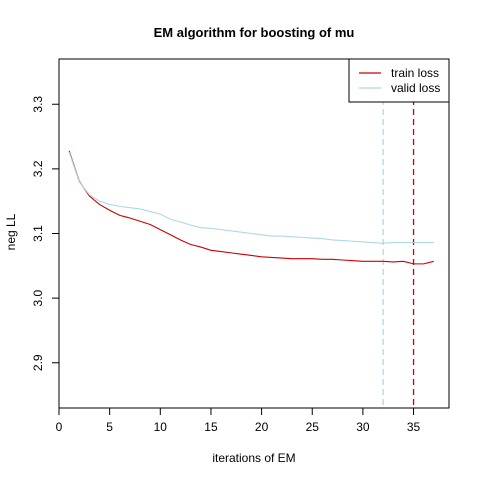  What do you see at coordinates (262, 427) in the screenshot?
I see `x-tick-label: 20` at bounding box center [262, 427].